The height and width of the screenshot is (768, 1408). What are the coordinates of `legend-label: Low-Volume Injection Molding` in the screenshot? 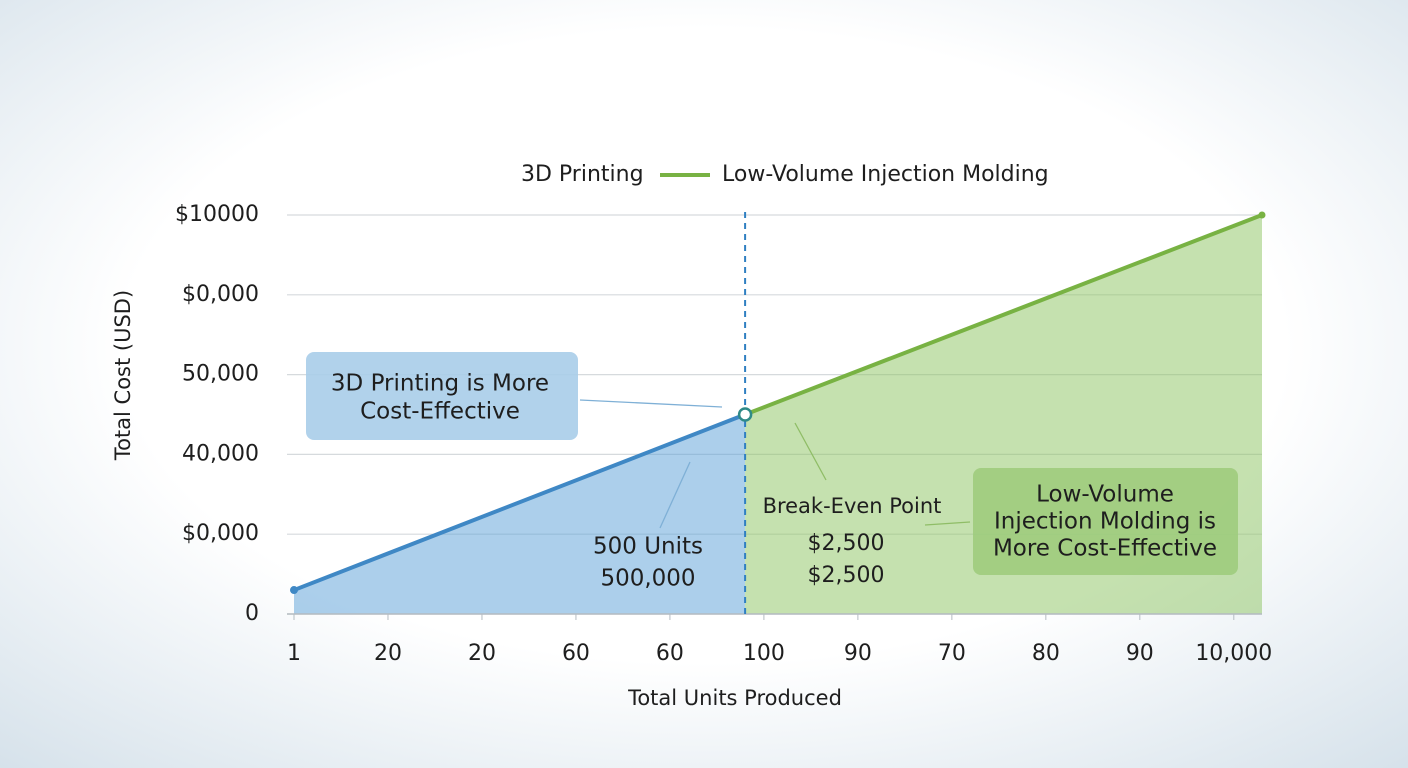 It's located at (885, 174).